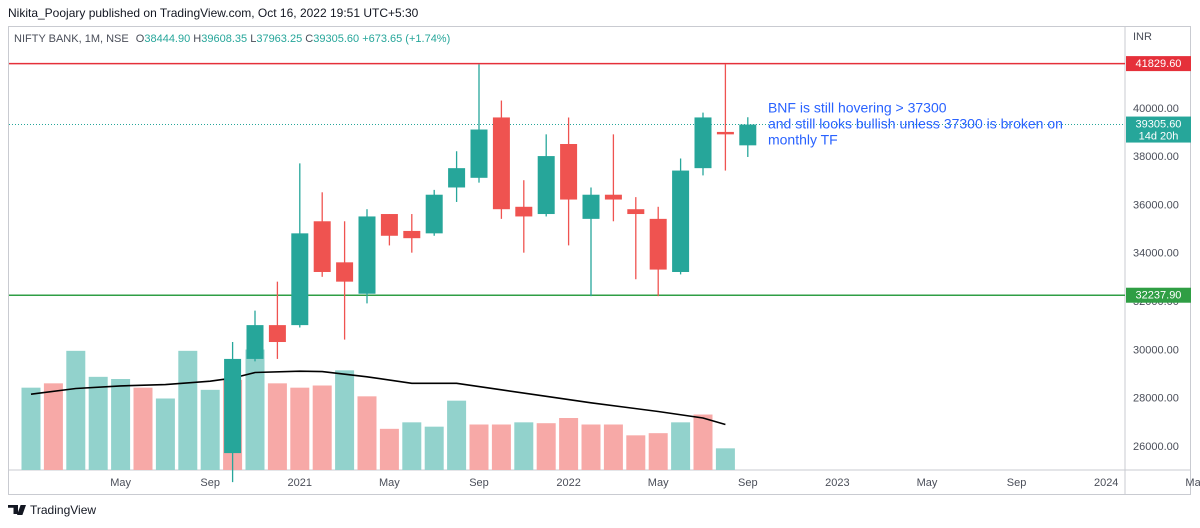 This screenshot has height=528, width=1200. I want to click on tradingview-logo-icon, so click(17, 510).